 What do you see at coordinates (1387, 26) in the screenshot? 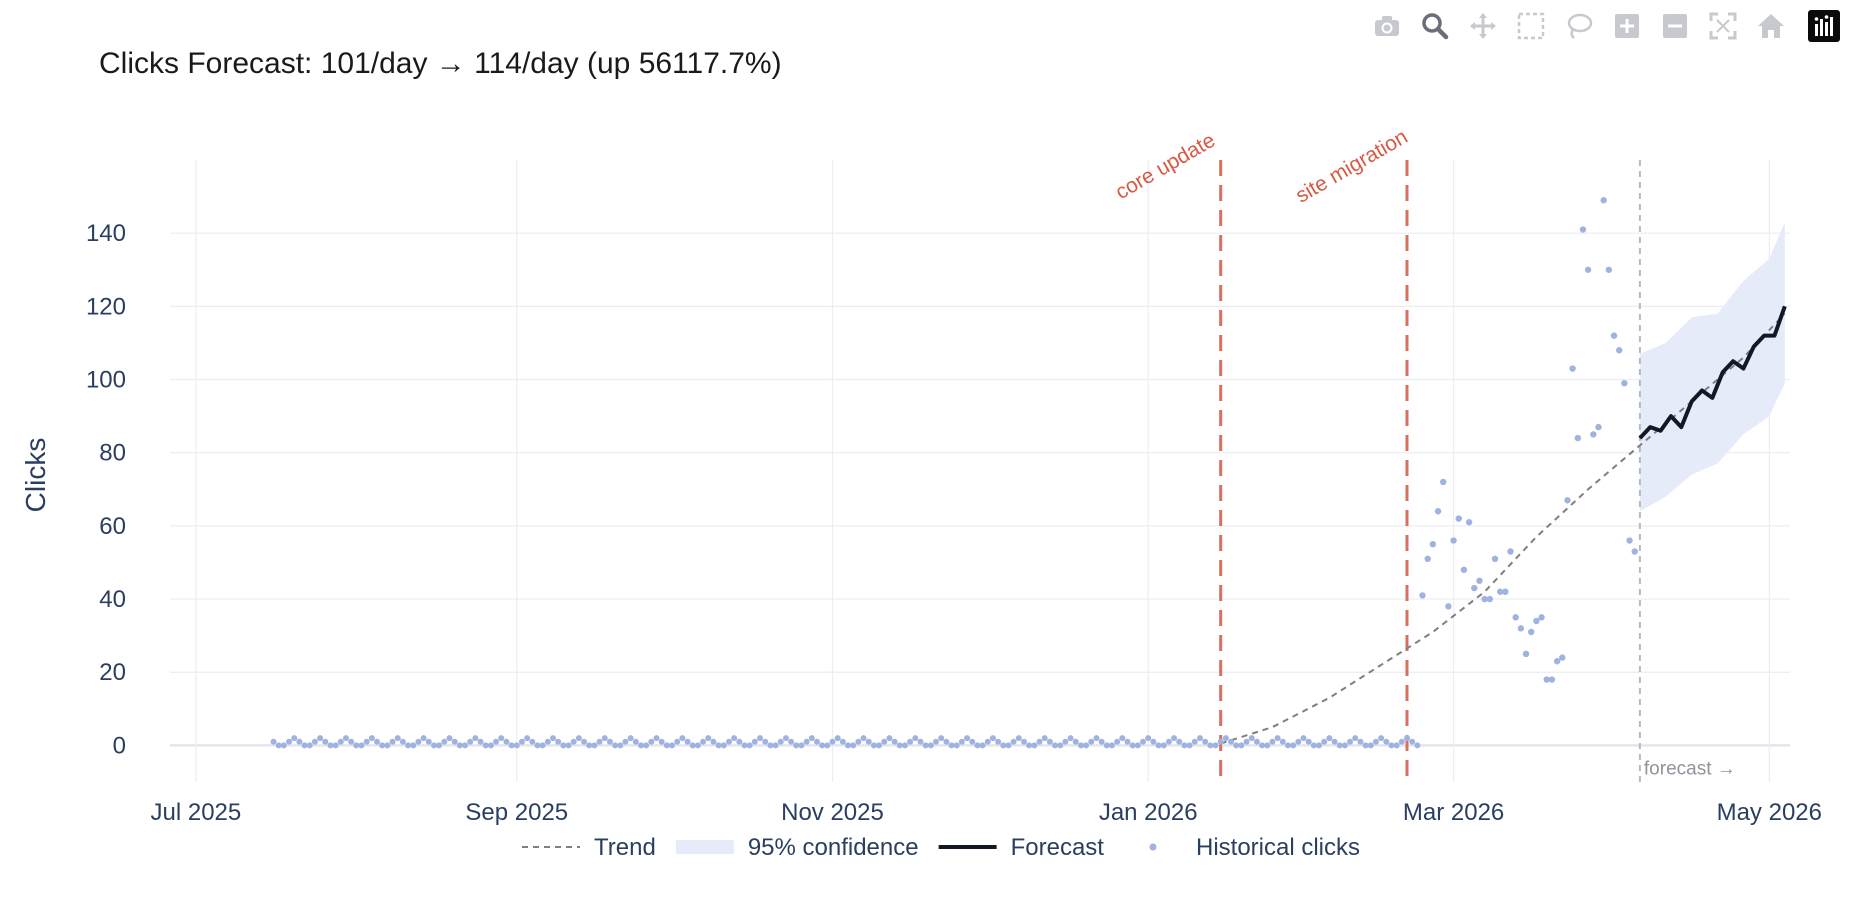
I see `camera-icon` at bounding box center [1387, 26].